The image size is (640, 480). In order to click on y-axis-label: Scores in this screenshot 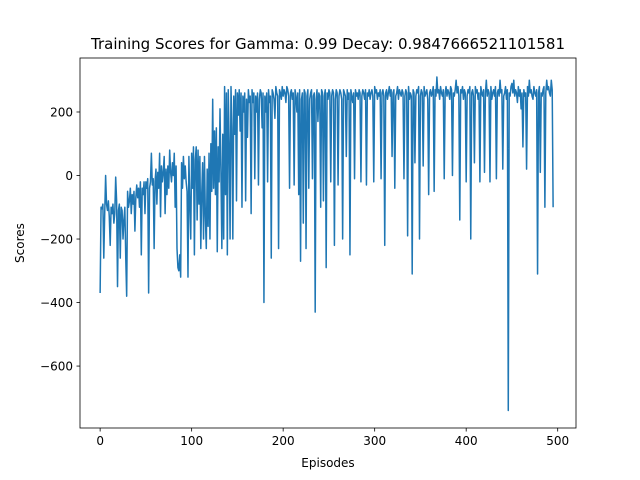, I will do `click(20, 243)`.